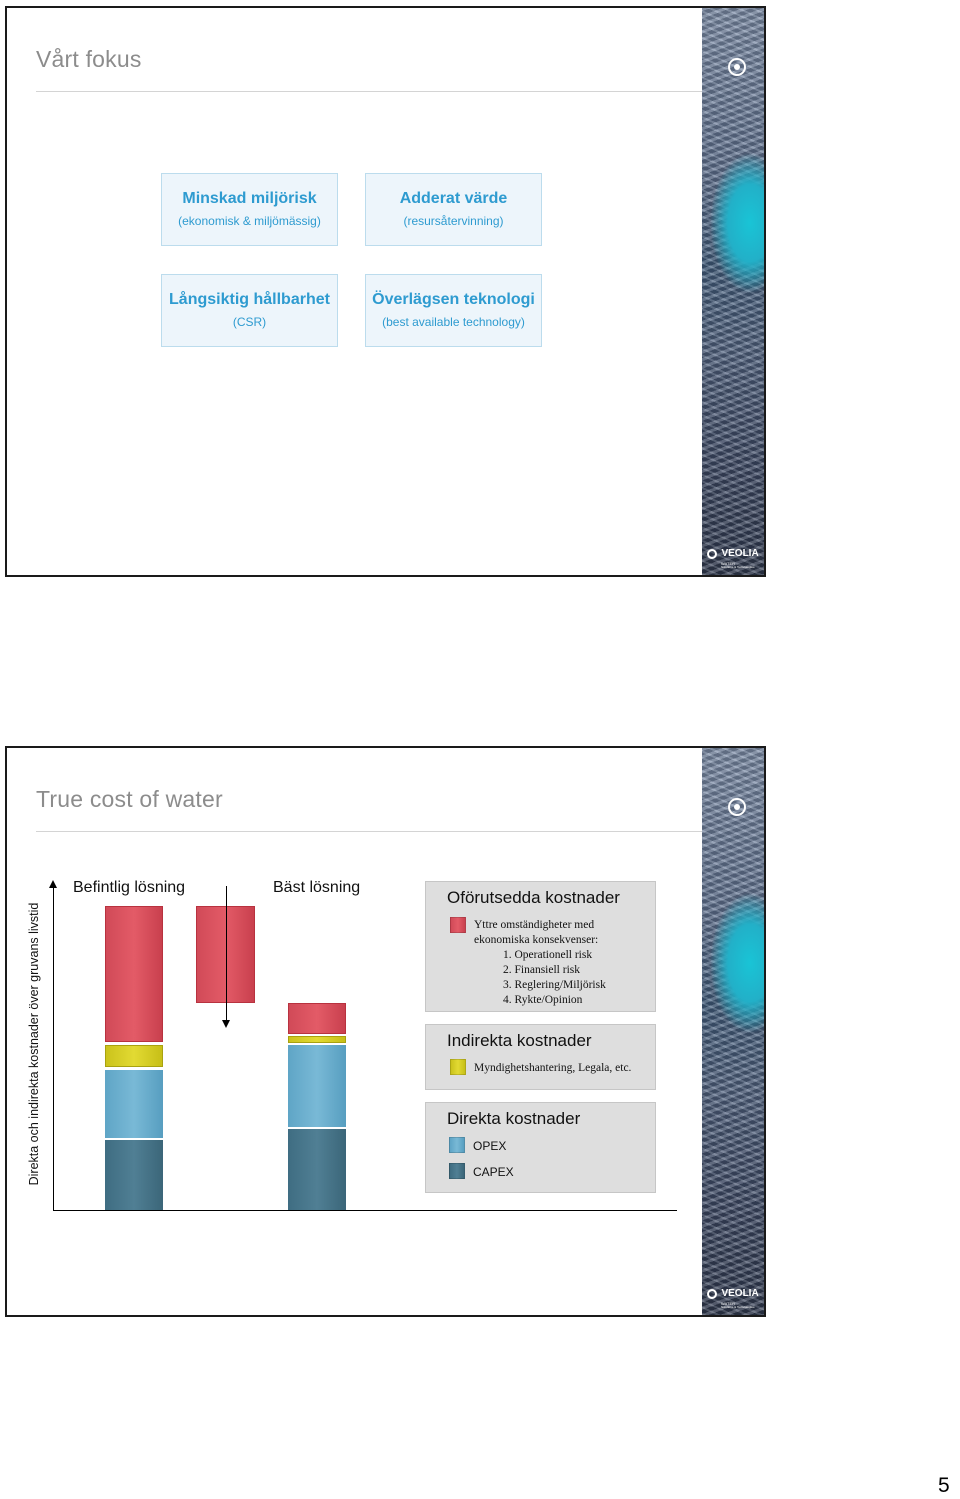  What do you see at coordinates (226, 1024) in the screenshot?
I see `down-arrow-icon` at bounding box center [226, 1024].